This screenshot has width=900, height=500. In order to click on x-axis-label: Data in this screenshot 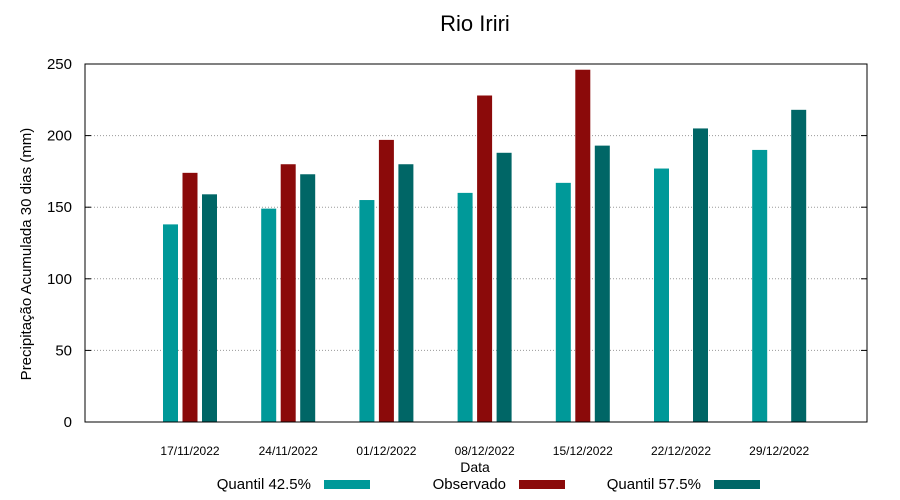, I will do `click(475, 467)`.